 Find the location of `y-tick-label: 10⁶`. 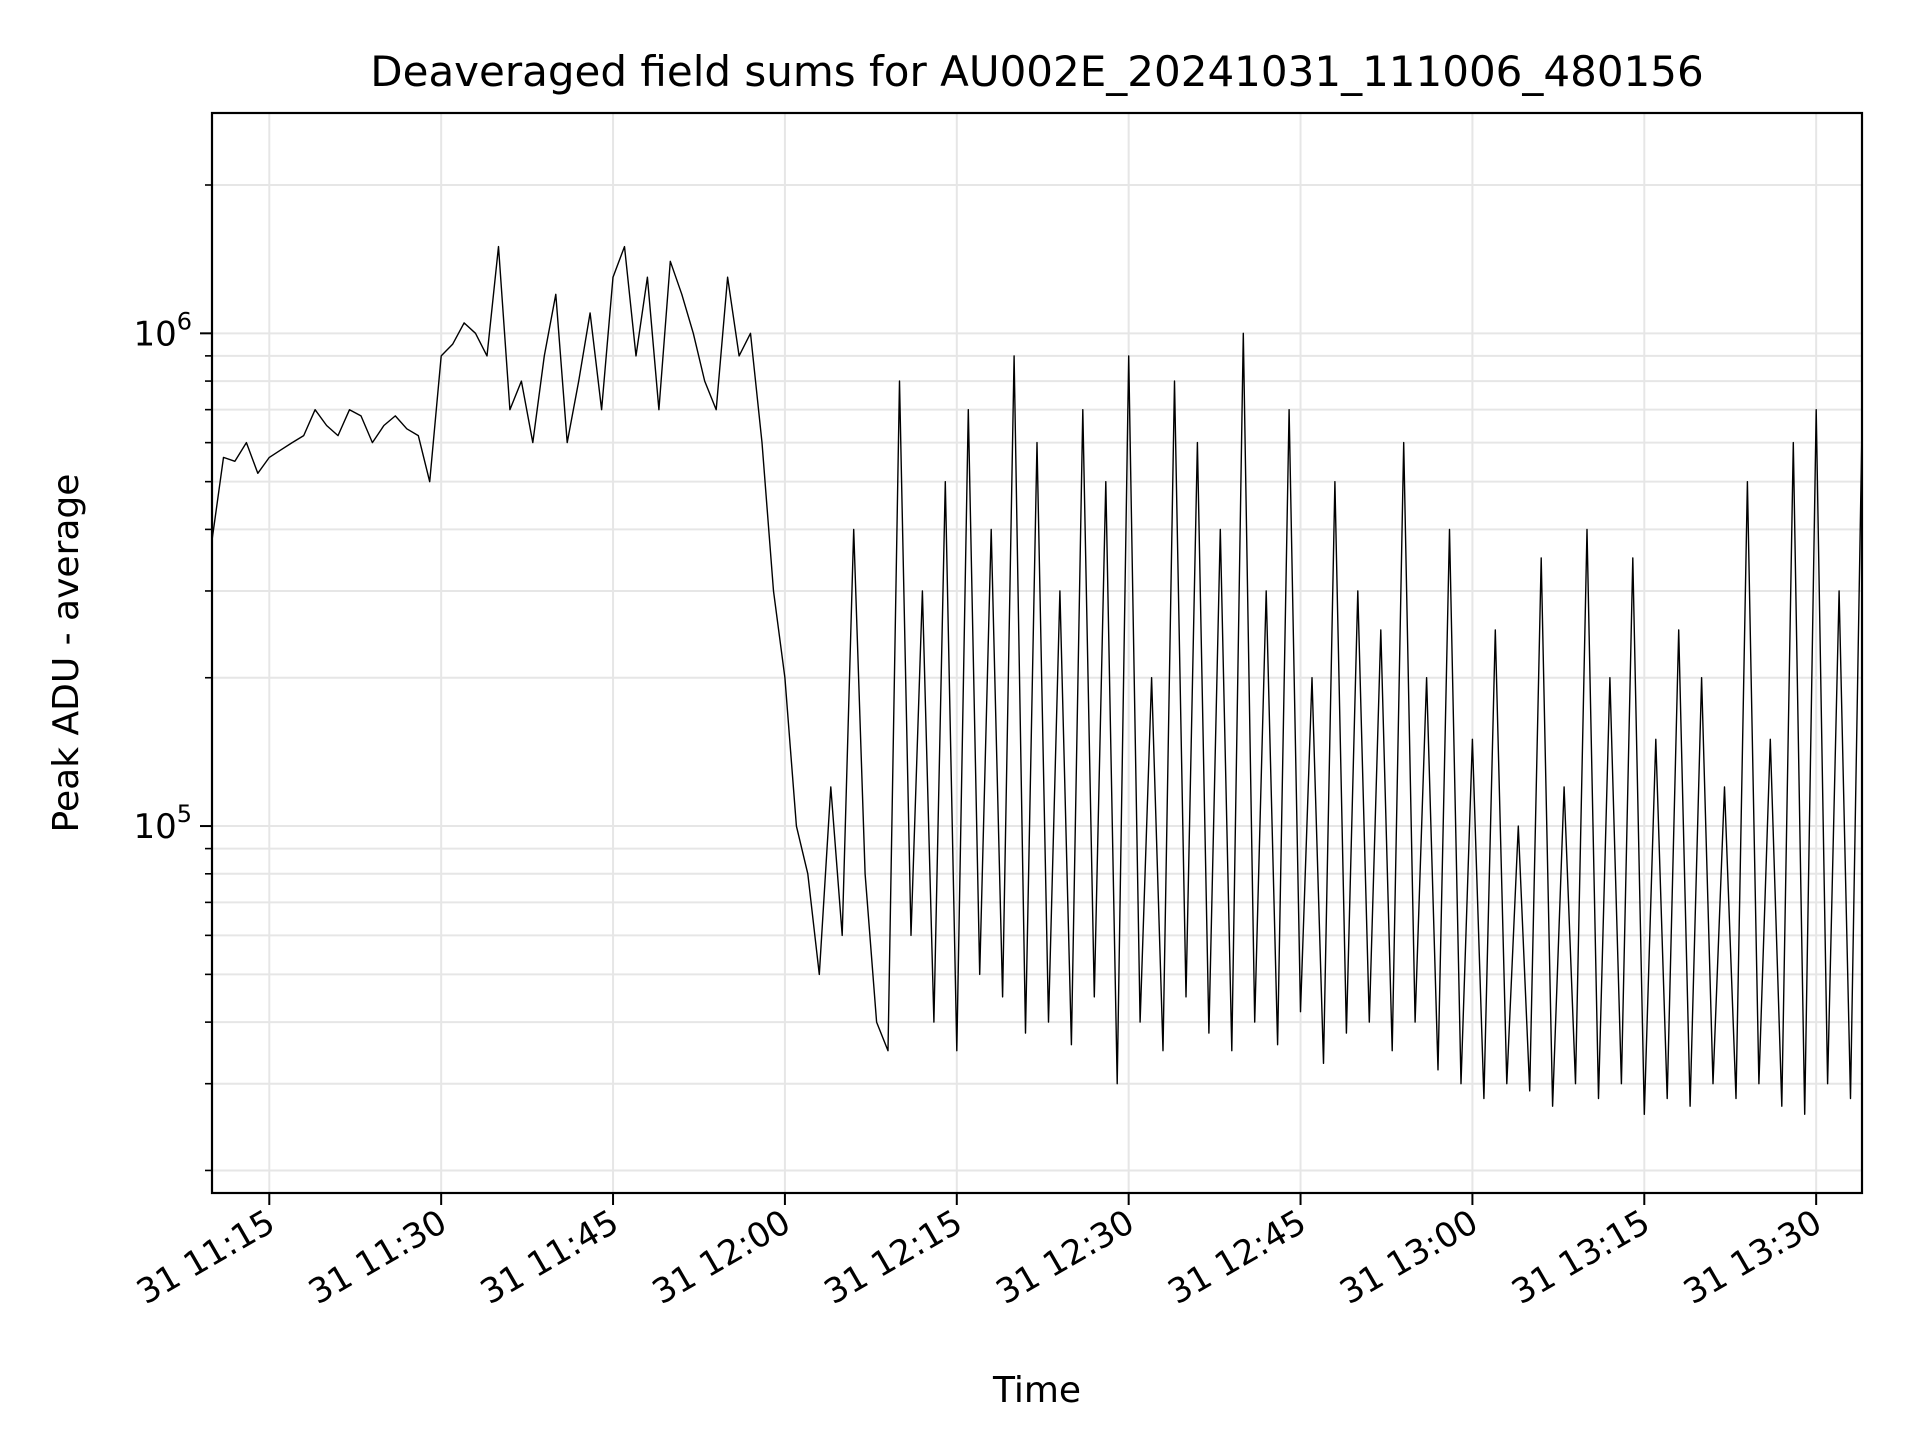

y-tick-label: 10⁶ is located at coordinates (162, 330).